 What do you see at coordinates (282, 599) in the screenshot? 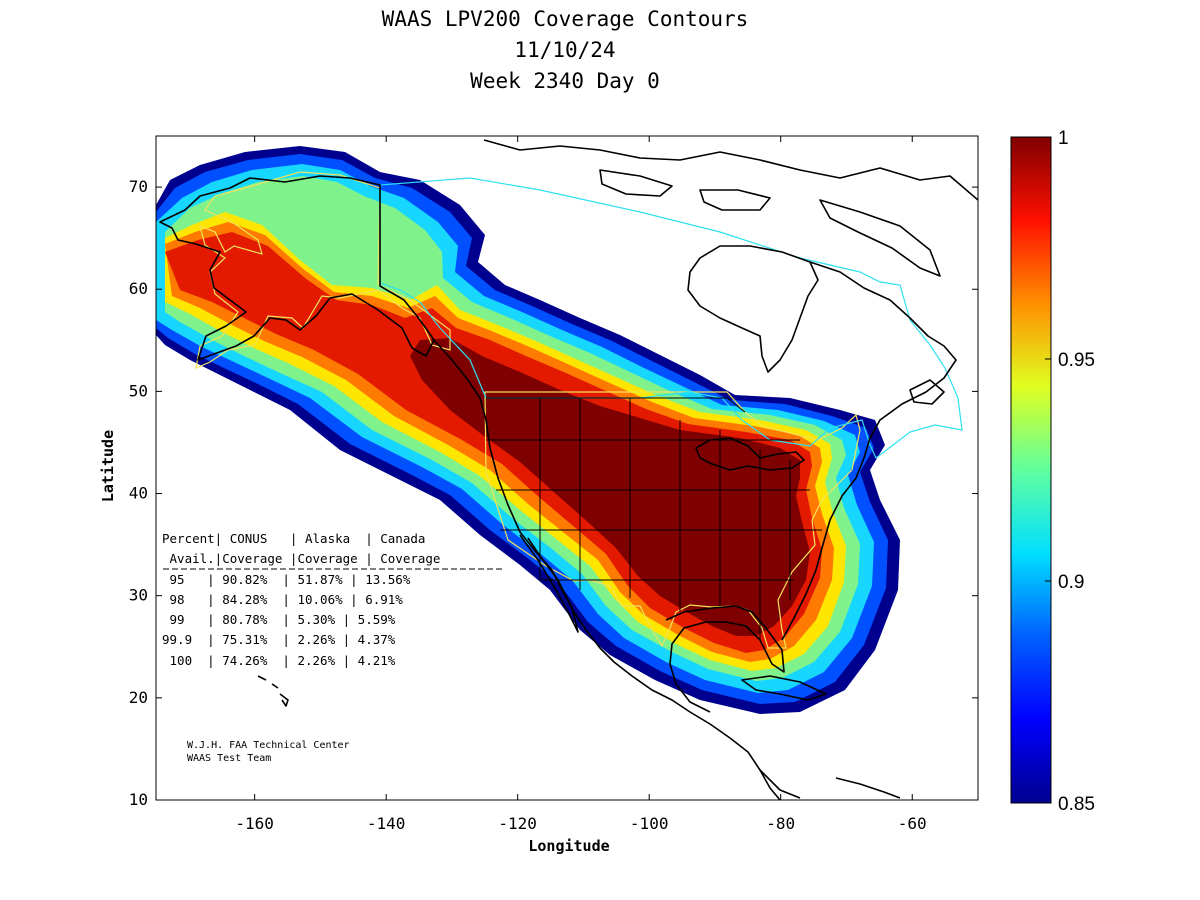
I see `table-row: 98 | 84.28% | 10.06% | 6.91%` at bounding box center [282, 599].